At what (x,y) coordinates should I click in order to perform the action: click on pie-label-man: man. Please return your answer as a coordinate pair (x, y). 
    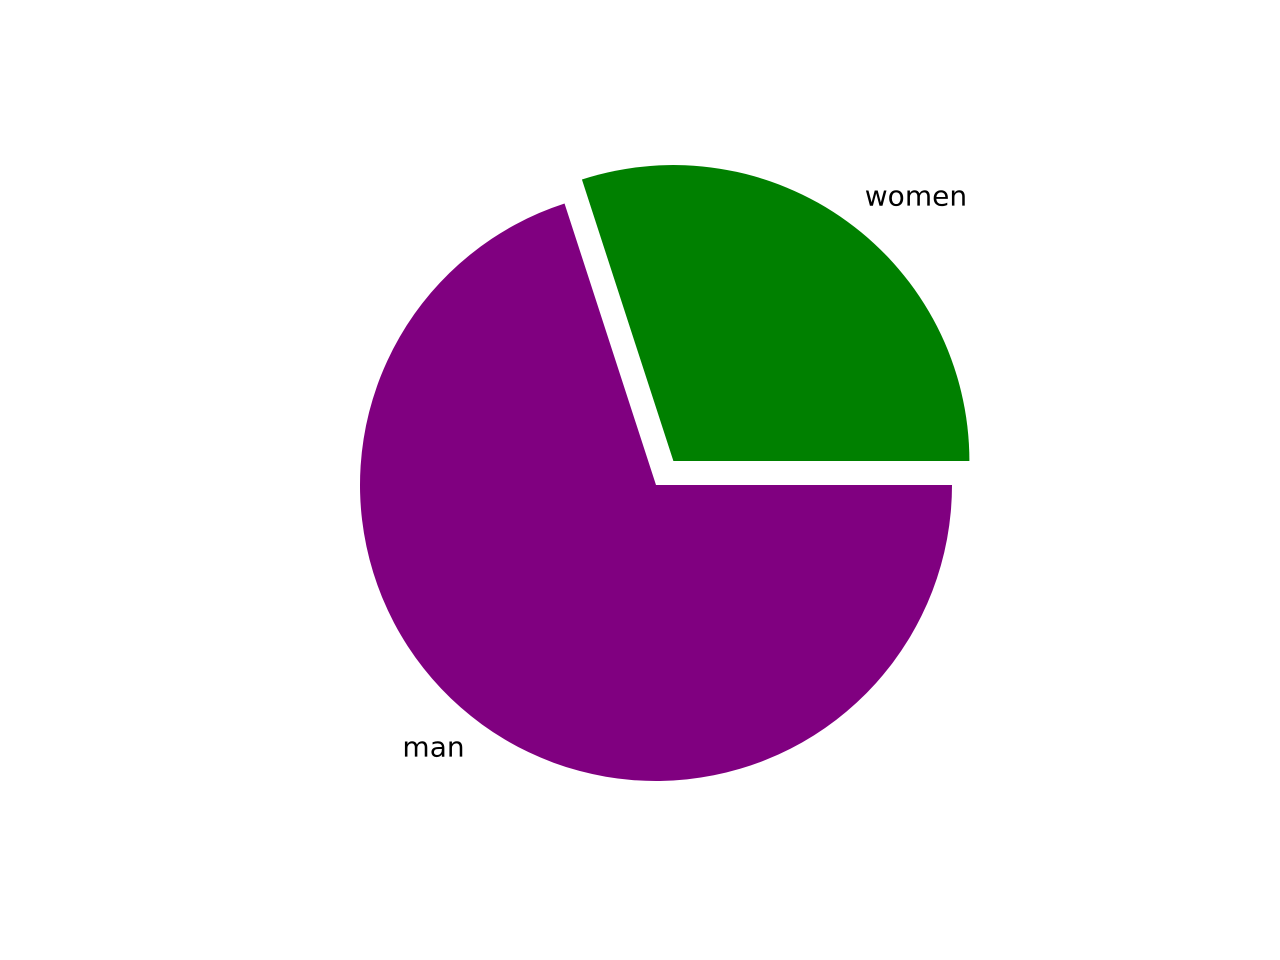
    Looking at the image, I should click on (433, 746).